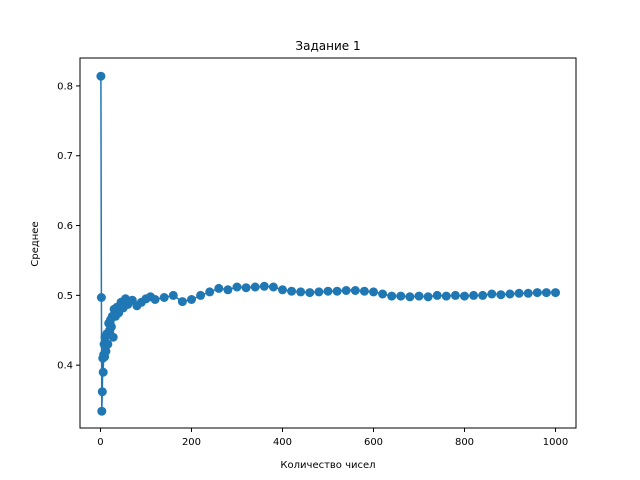 The image size is (640, 480). I want to click on chart-title: Задание 1, so click(327, 46).